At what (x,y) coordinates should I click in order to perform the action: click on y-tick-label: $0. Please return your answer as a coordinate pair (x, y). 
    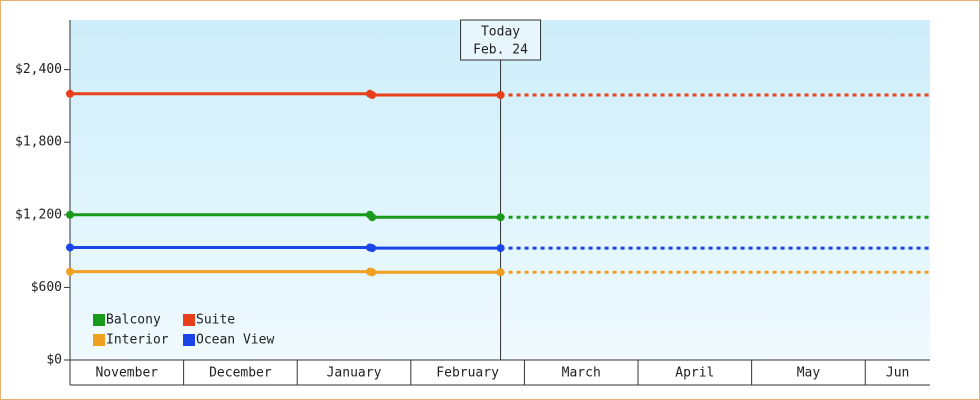
    Looking at the image, I should click on (54, 360).